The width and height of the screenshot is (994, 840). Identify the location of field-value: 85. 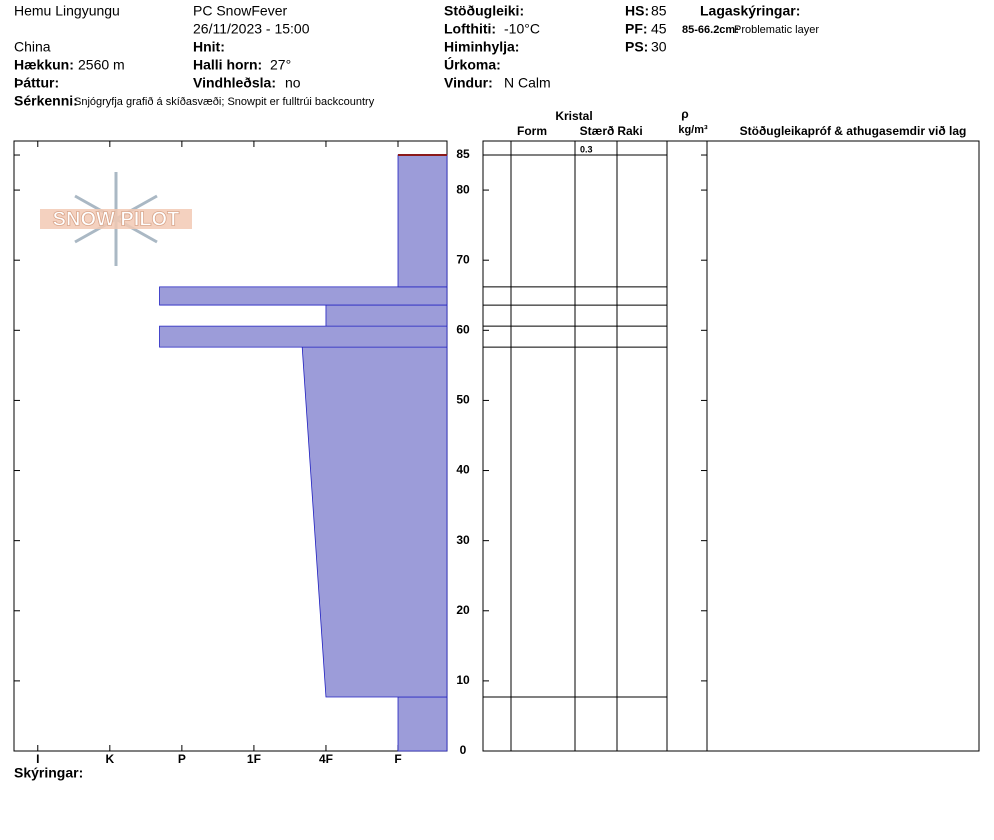
(659, 11).